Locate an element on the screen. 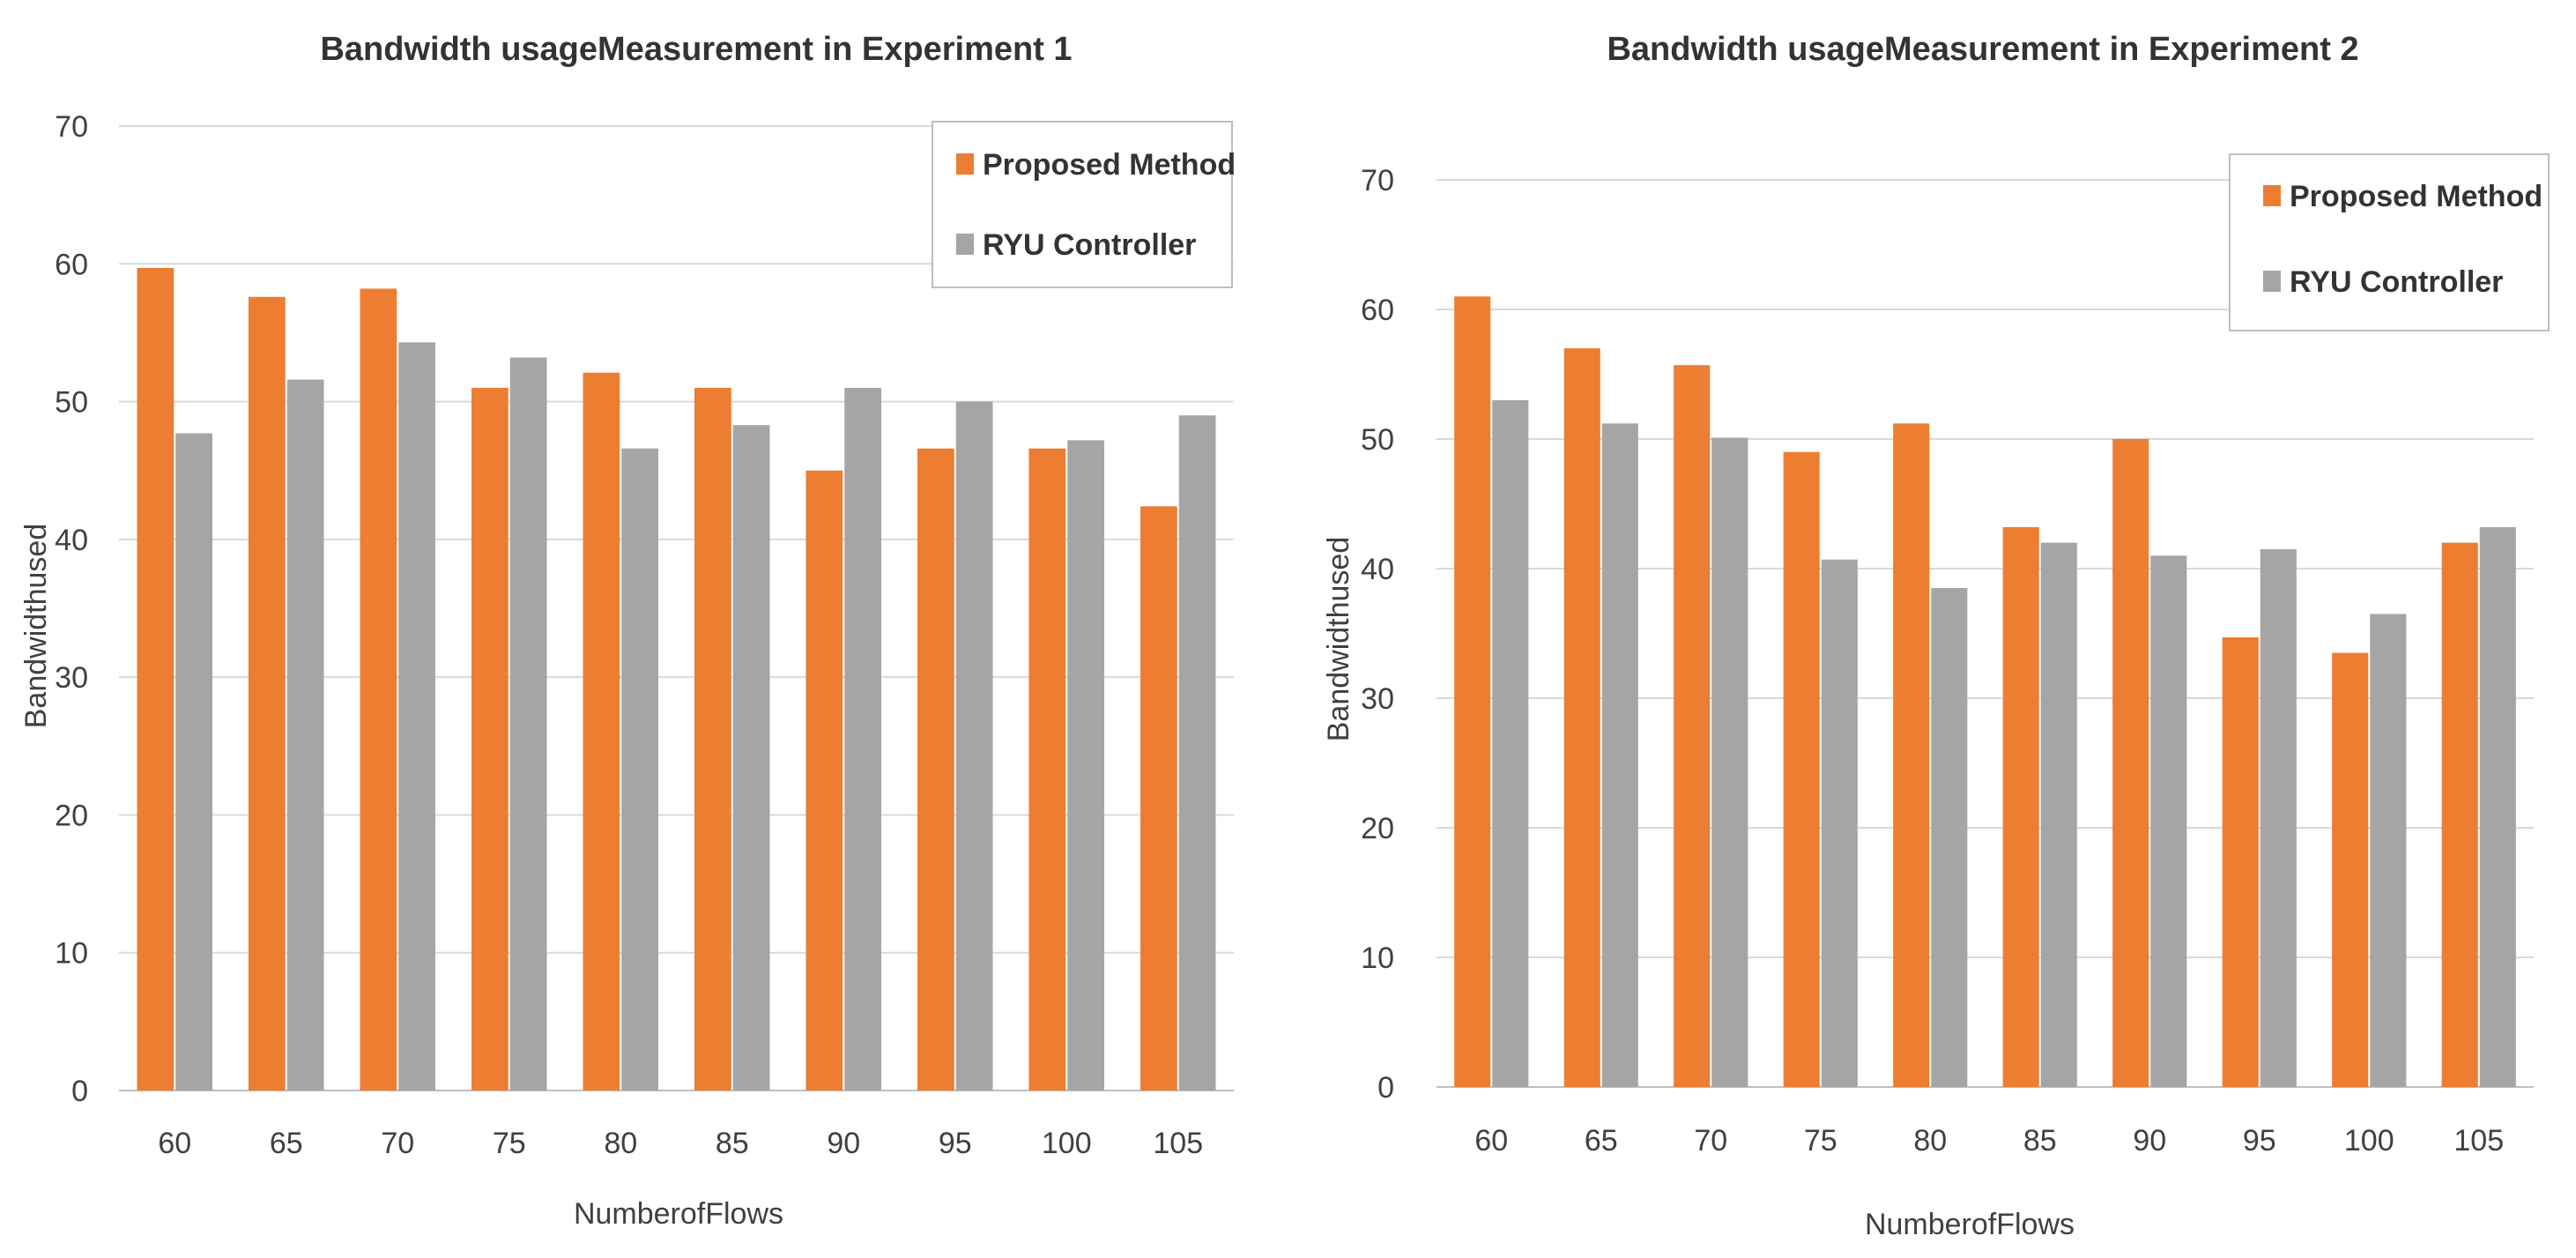 The width and height of the screenshot is (2576, 1258). chart-1-x-tick-label: 65 is located at coordinates (286, 1143).